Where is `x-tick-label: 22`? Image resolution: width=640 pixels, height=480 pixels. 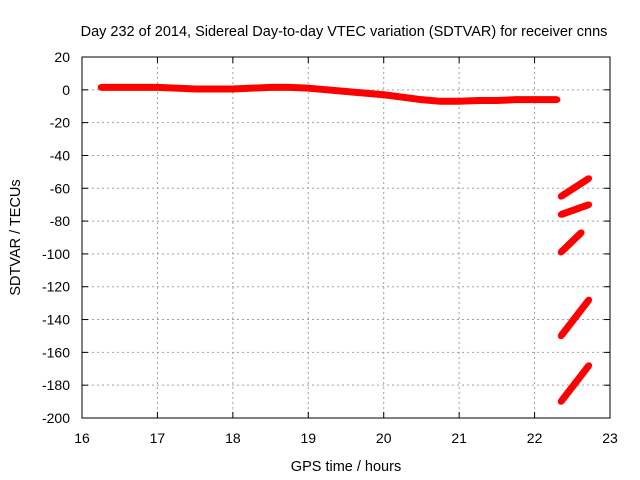 x-tick-label: 22 is located at coordinates (535, 438).